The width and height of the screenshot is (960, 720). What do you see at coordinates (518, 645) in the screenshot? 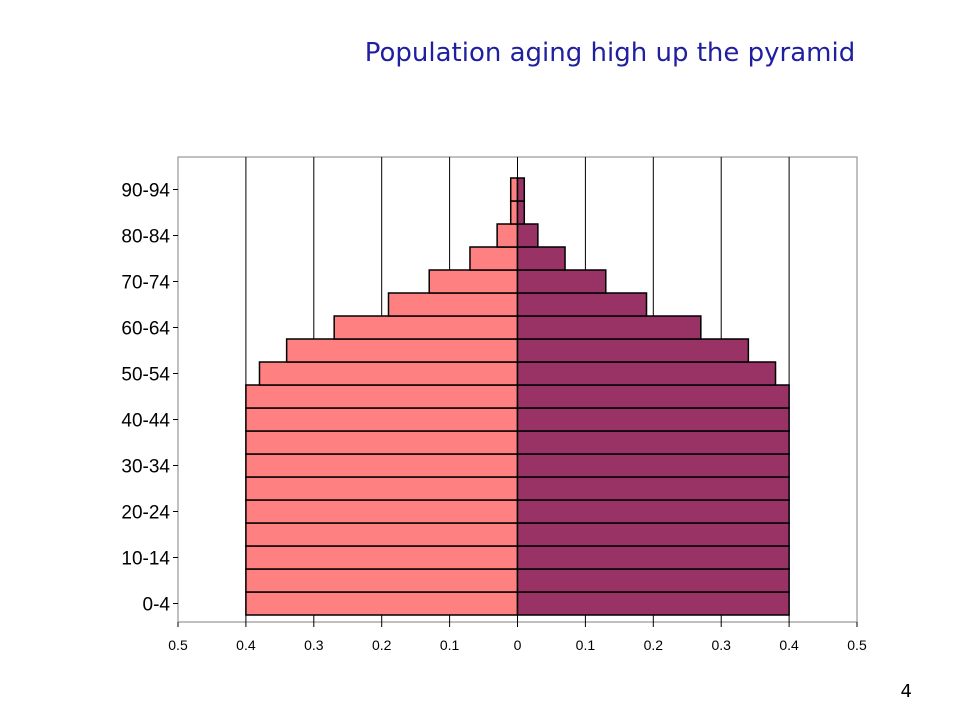
I see `x-tick-label: 0` at bounding box center [518, 645].